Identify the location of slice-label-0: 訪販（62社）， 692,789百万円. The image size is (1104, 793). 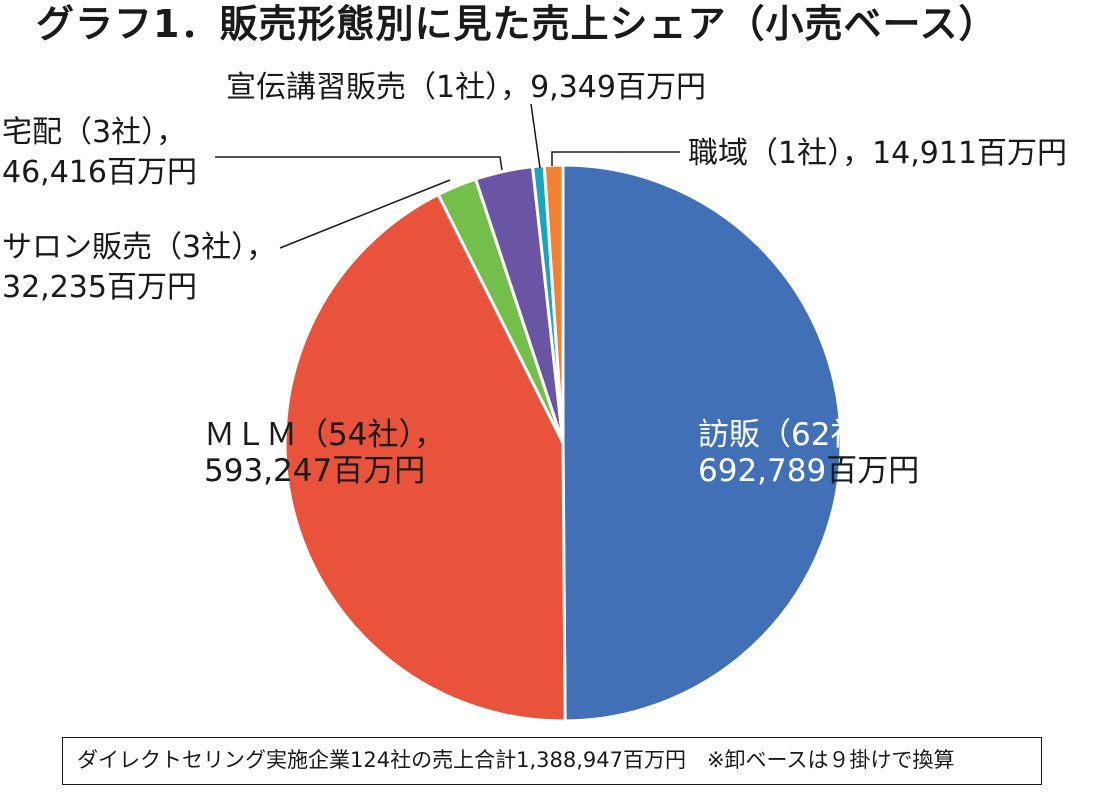
(808, 453).